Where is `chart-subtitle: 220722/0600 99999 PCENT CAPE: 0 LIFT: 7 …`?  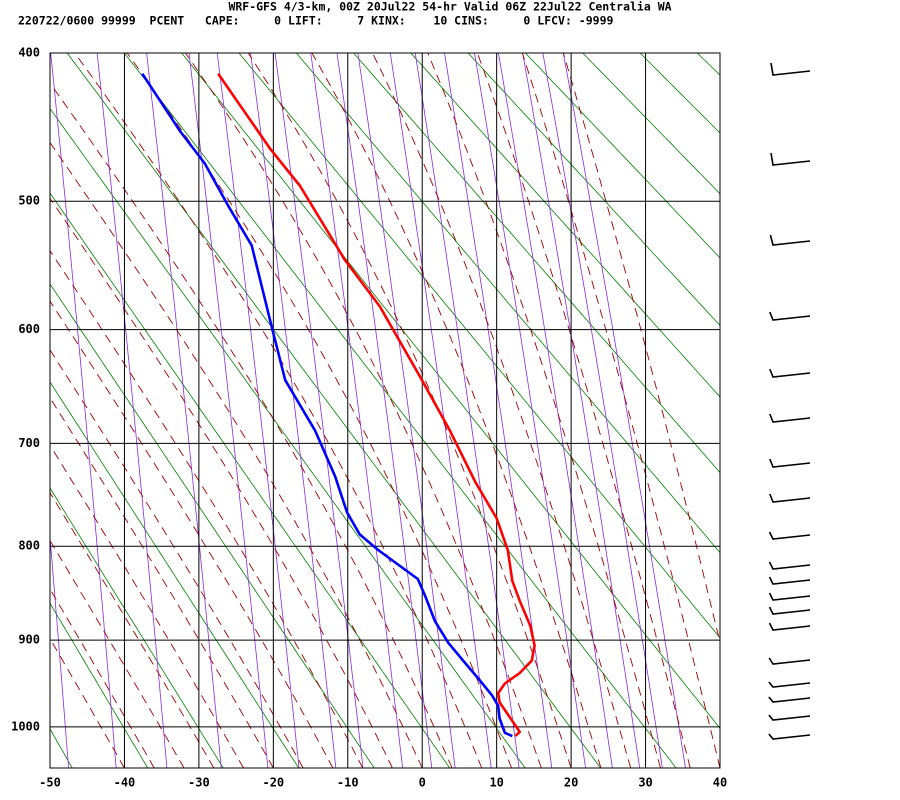 chart-subtitle: 220722/0600 99999 PCENT CAPE: 0 LIFT: 7 … is located at coordinates (316, 21).